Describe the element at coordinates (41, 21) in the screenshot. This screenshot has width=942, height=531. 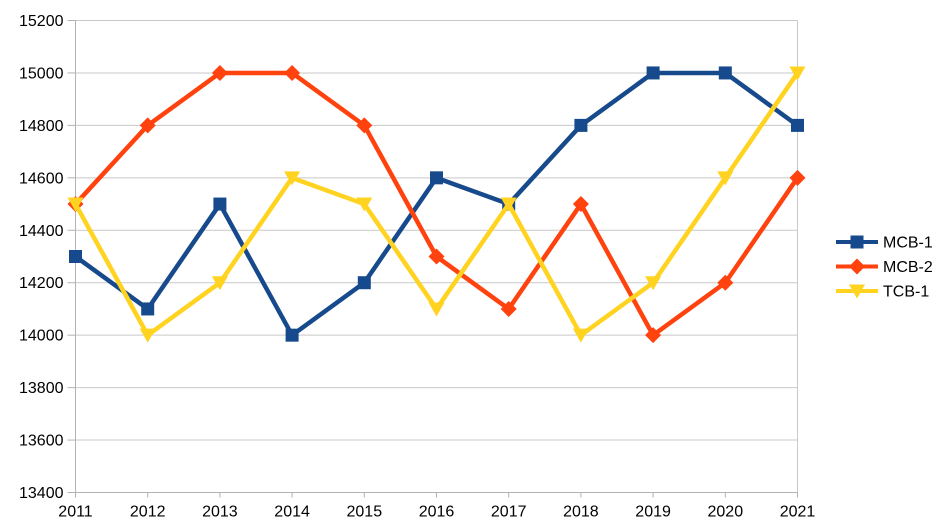
I see `y-axis-label: 15200` at that location.